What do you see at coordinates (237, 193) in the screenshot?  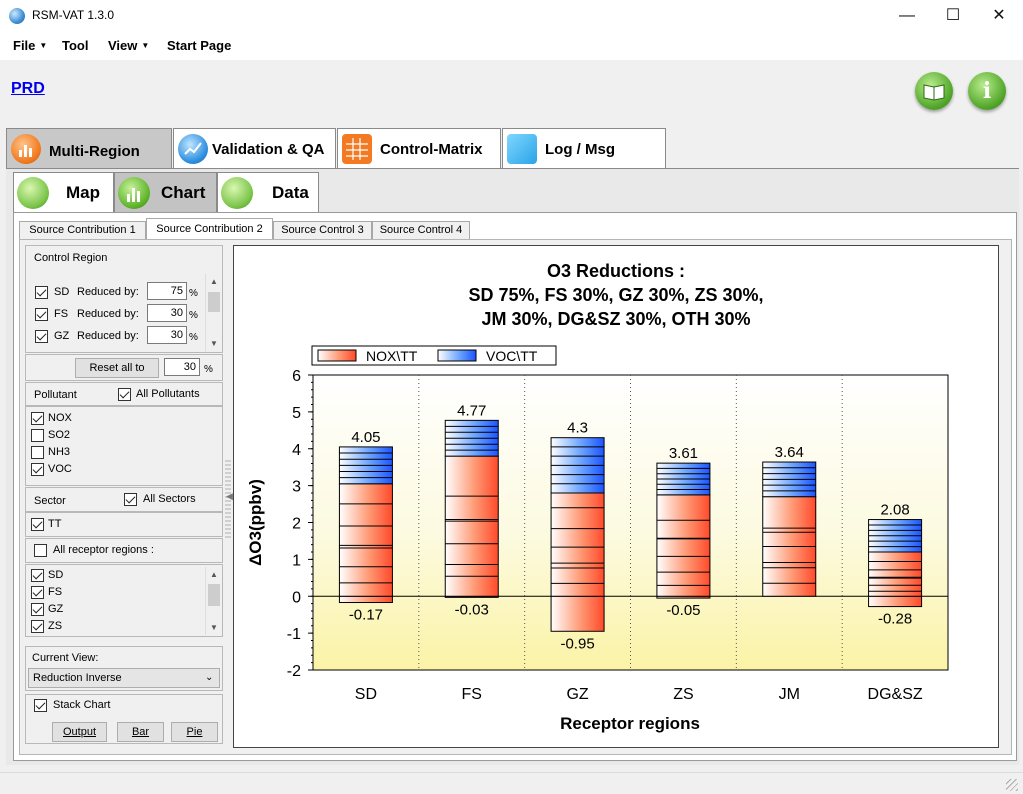 I see `document-icon` at bounding box center [237, 193].